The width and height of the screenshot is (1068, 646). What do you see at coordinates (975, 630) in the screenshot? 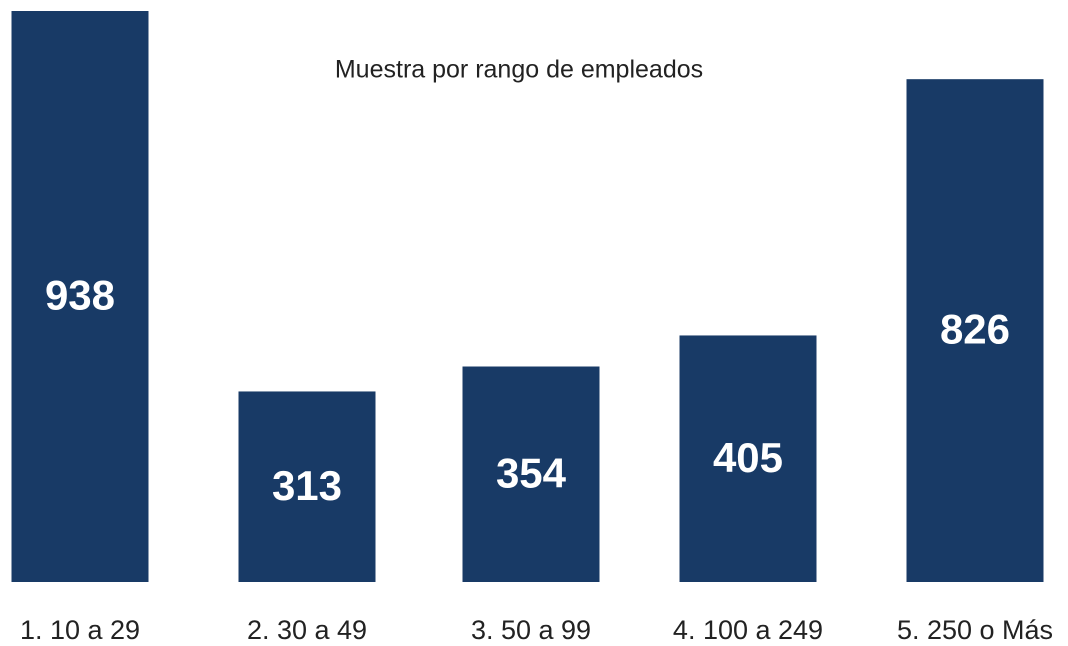
I see `x-tick-label: 5. 250 o Más` at bounding box center [975, 630].